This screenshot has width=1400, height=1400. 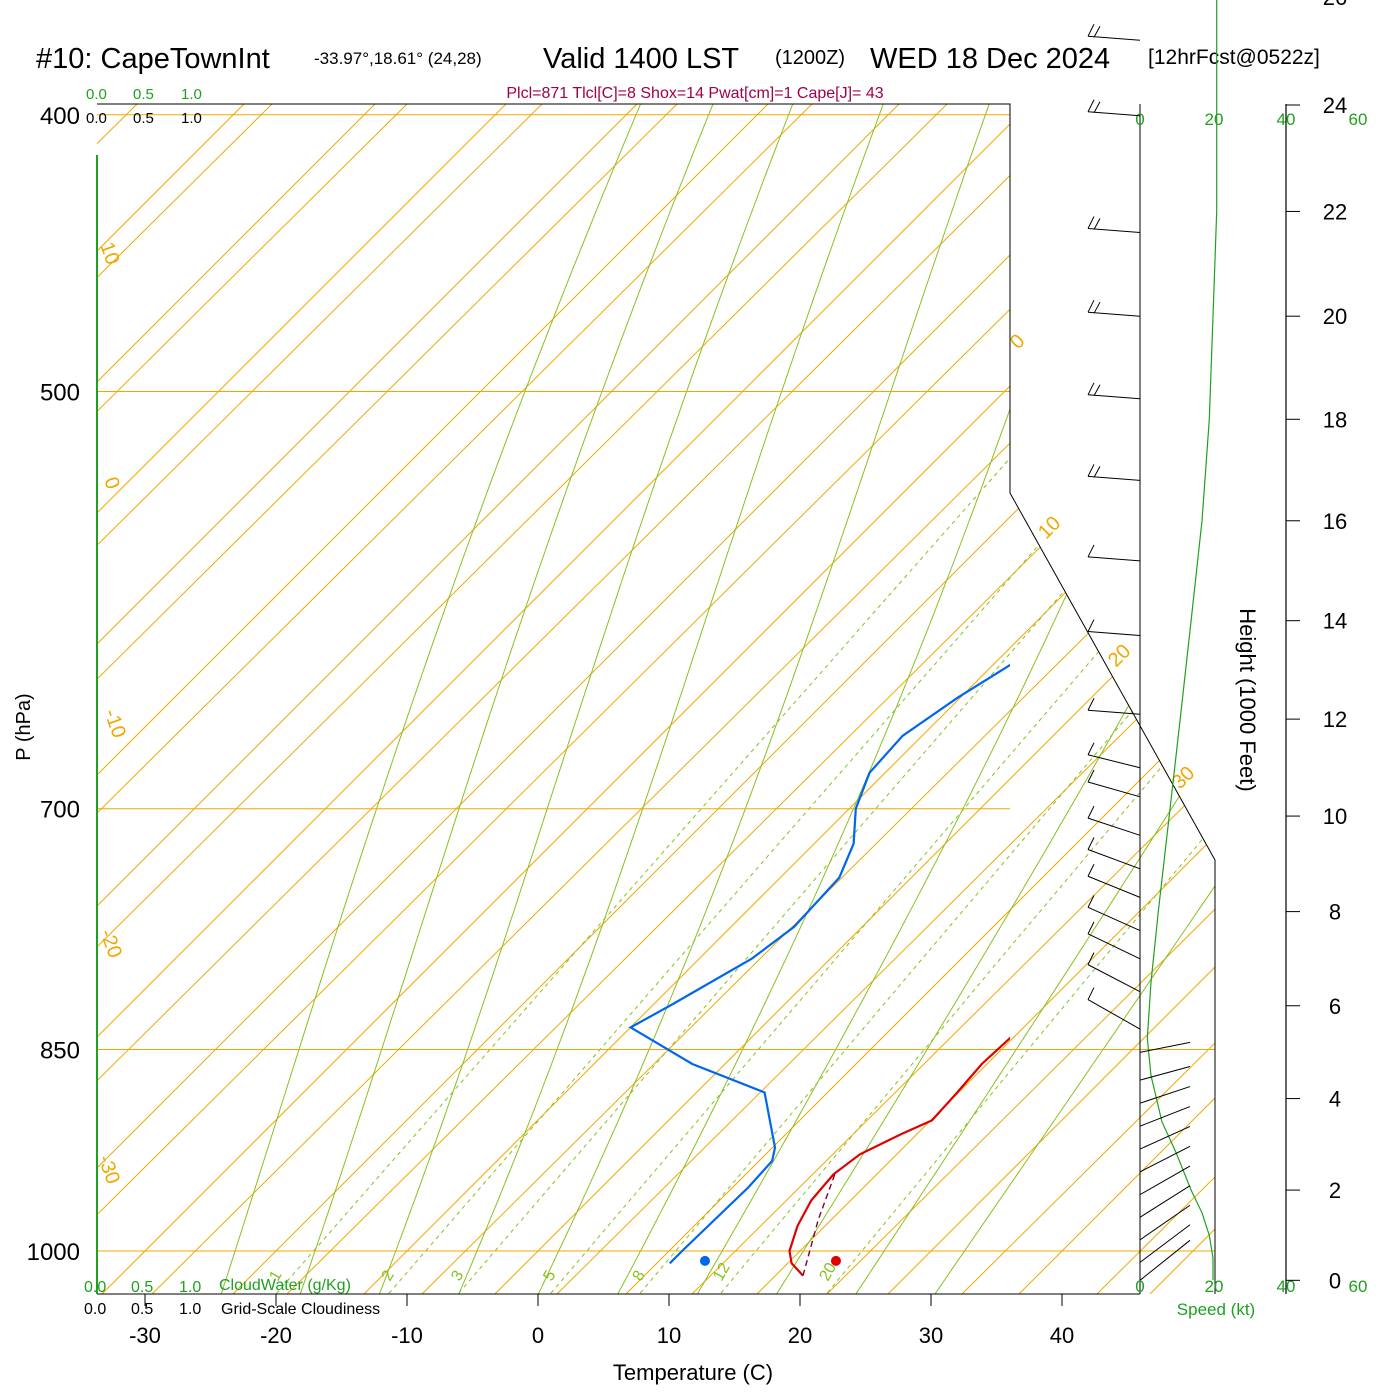 I want to click on pressure-tick-label: 400, so click(x=60, y=116).